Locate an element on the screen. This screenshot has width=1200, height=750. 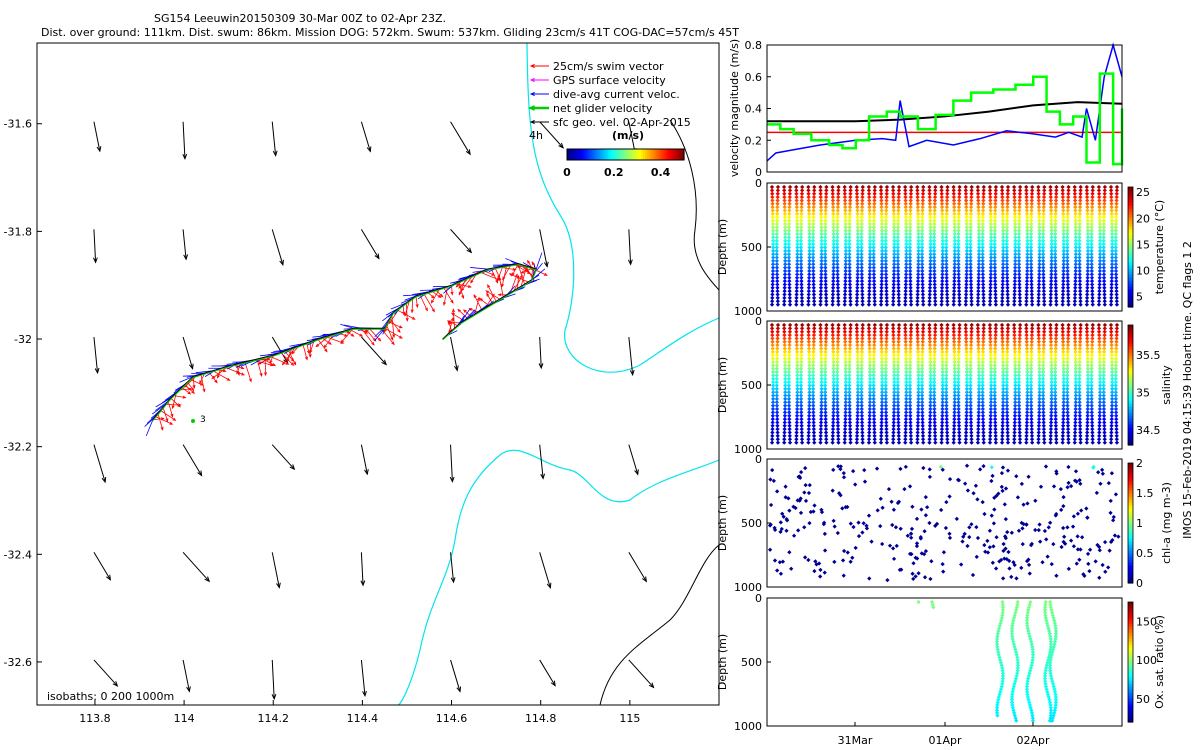
colorbar-tick-label: 20 is located at coordinates (1143, 218).